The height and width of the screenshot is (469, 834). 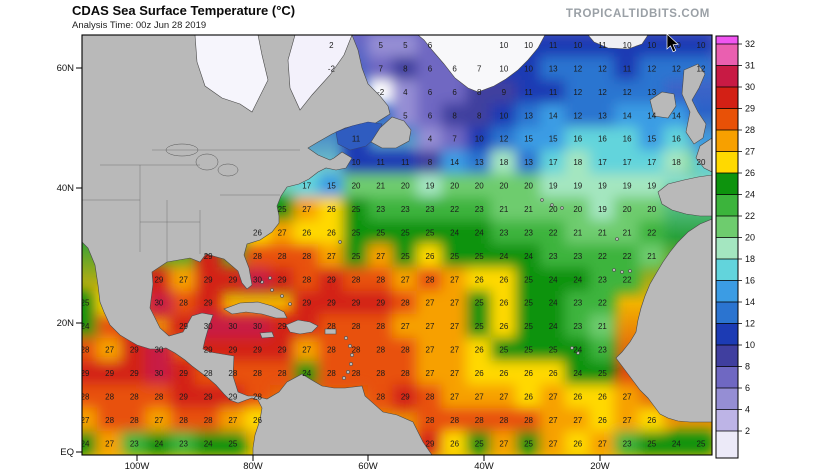 I want to click on colorbar: 32 31 30 29 28 27 26 24 22 20 18 16 14 12 10 8 6 4 2, so click(x=735, y=247).